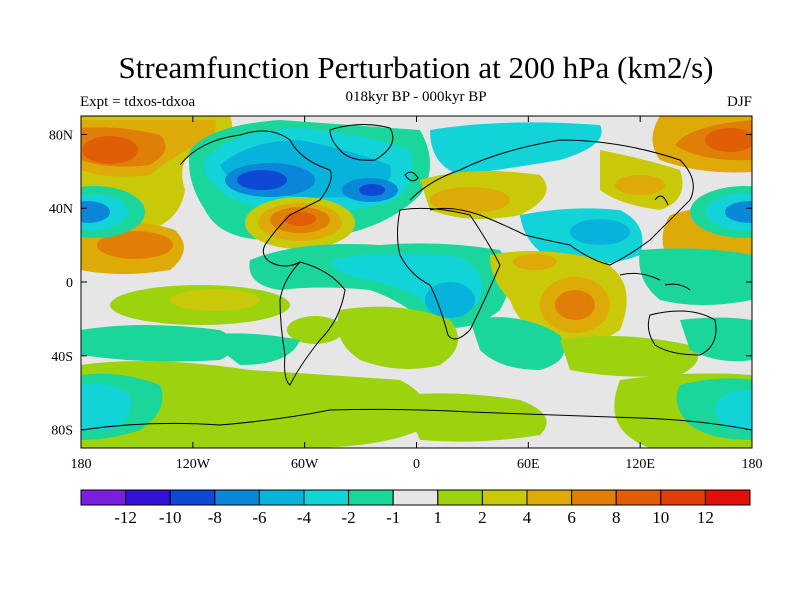  What do you see at coordinates (113, 212) in the screenshot?
I see `contour-pacific-negative-west` at bounding box center [113, 212].